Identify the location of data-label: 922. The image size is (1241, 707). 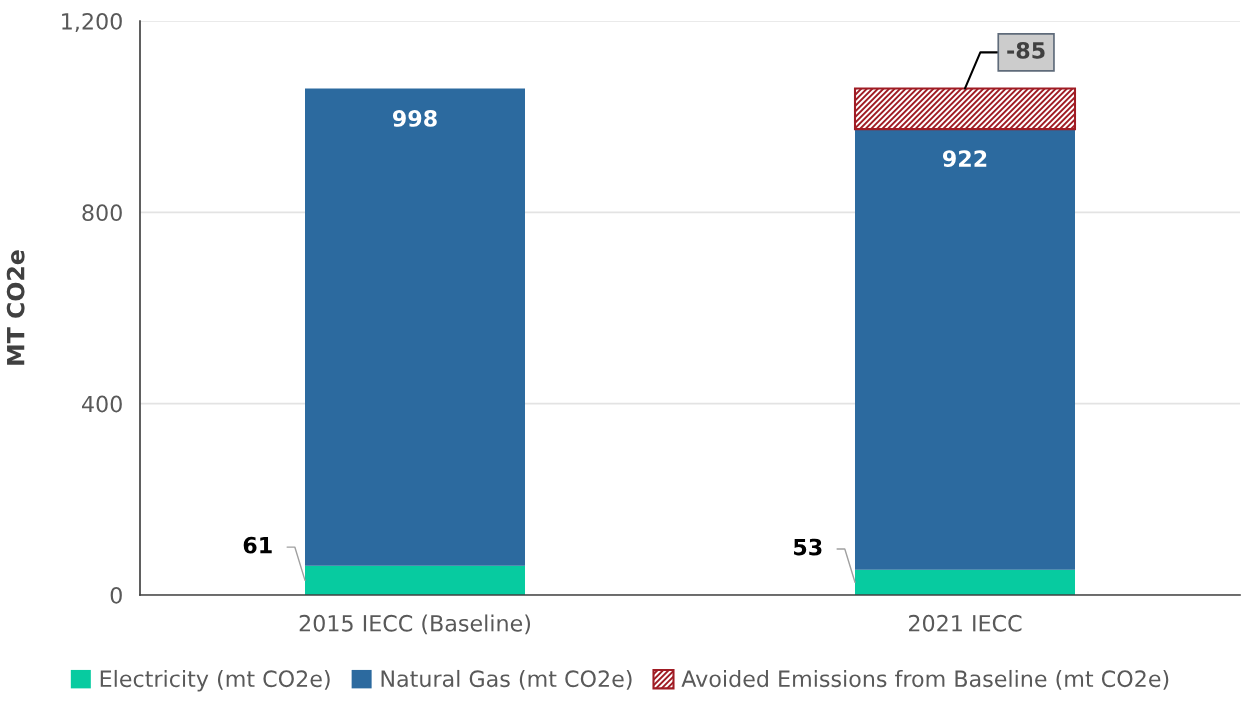
(964, 159).